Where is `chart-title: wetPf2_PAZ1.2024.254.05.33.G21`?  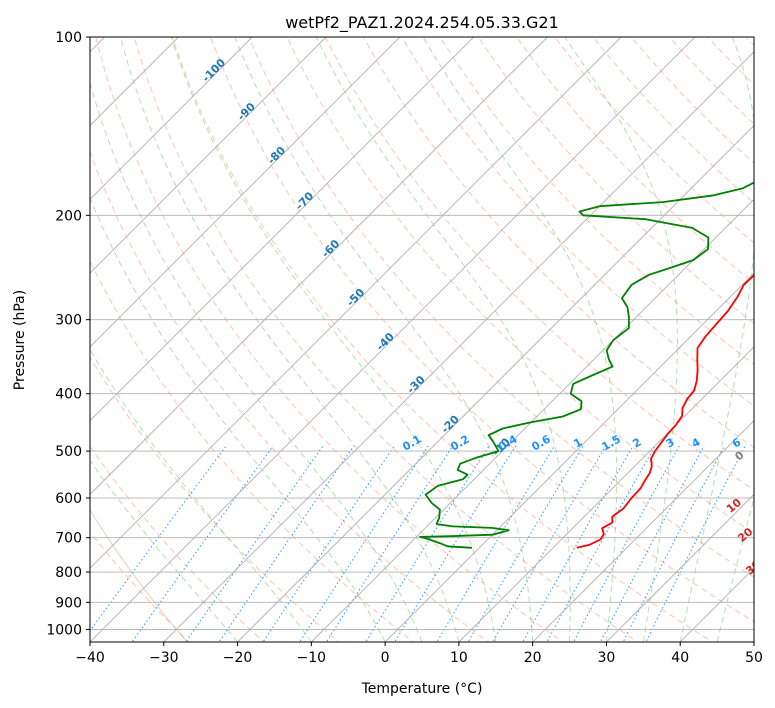
chart-title: wetPf2_PAZ1.2024.254.05.33.G21 is located at coordinates (422, 23).